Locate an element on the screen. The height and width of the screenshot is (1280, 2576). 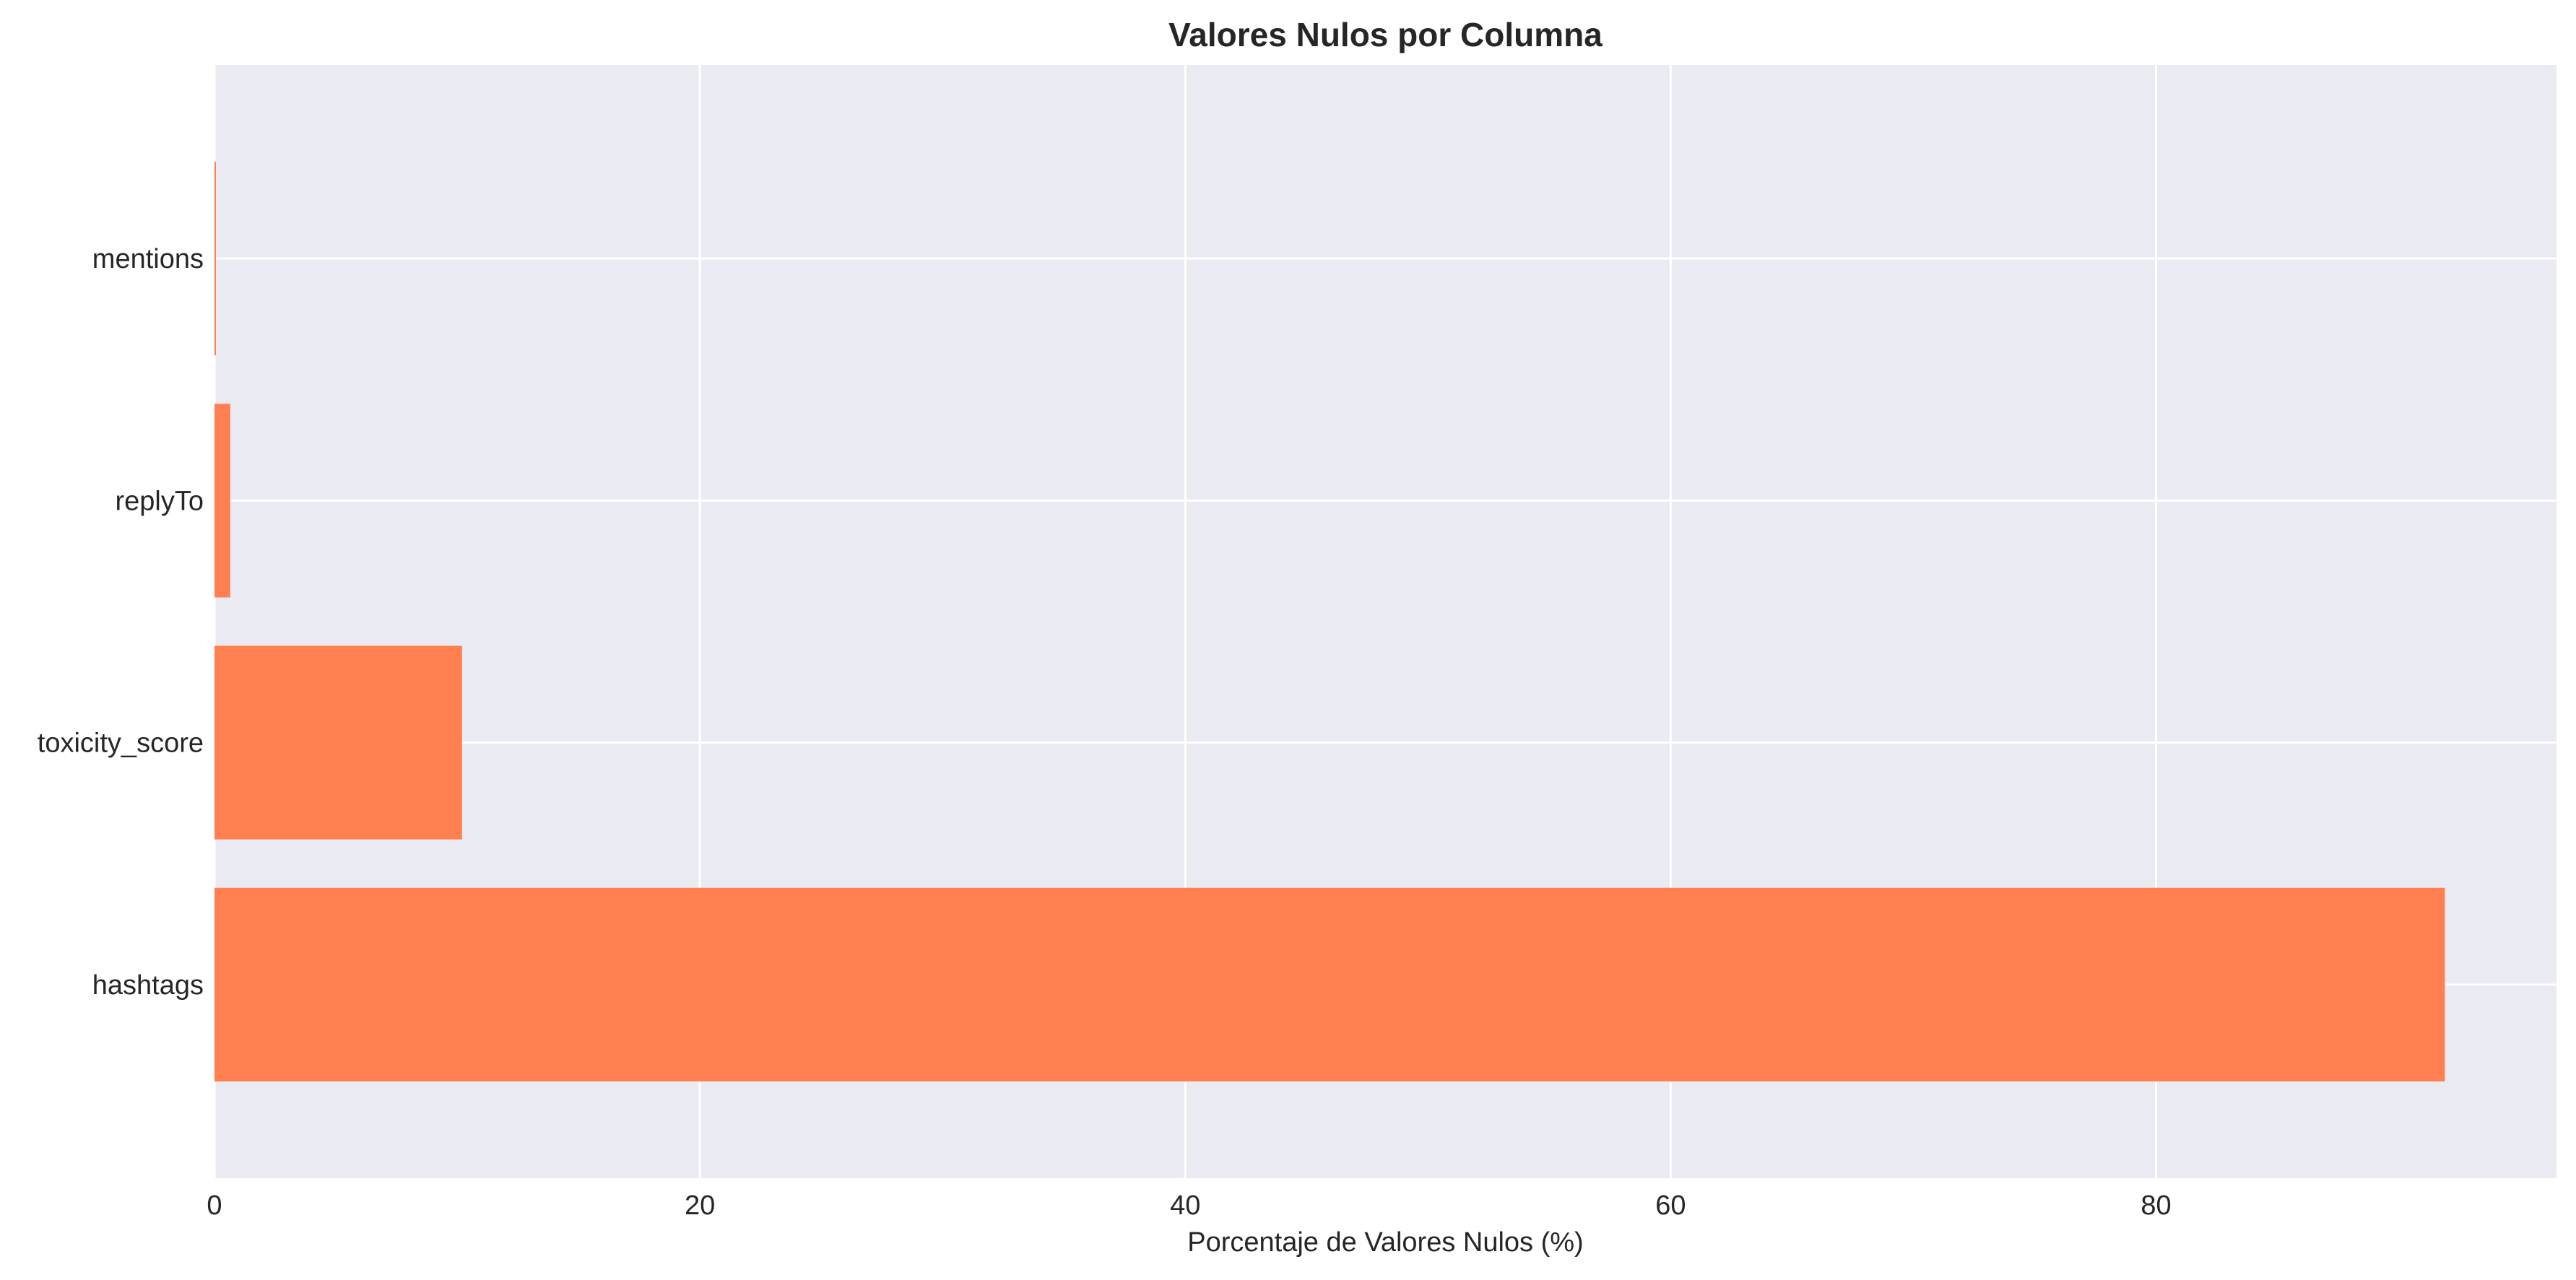
x-tick-label: 60 is located at coordinates (1670, 1205).